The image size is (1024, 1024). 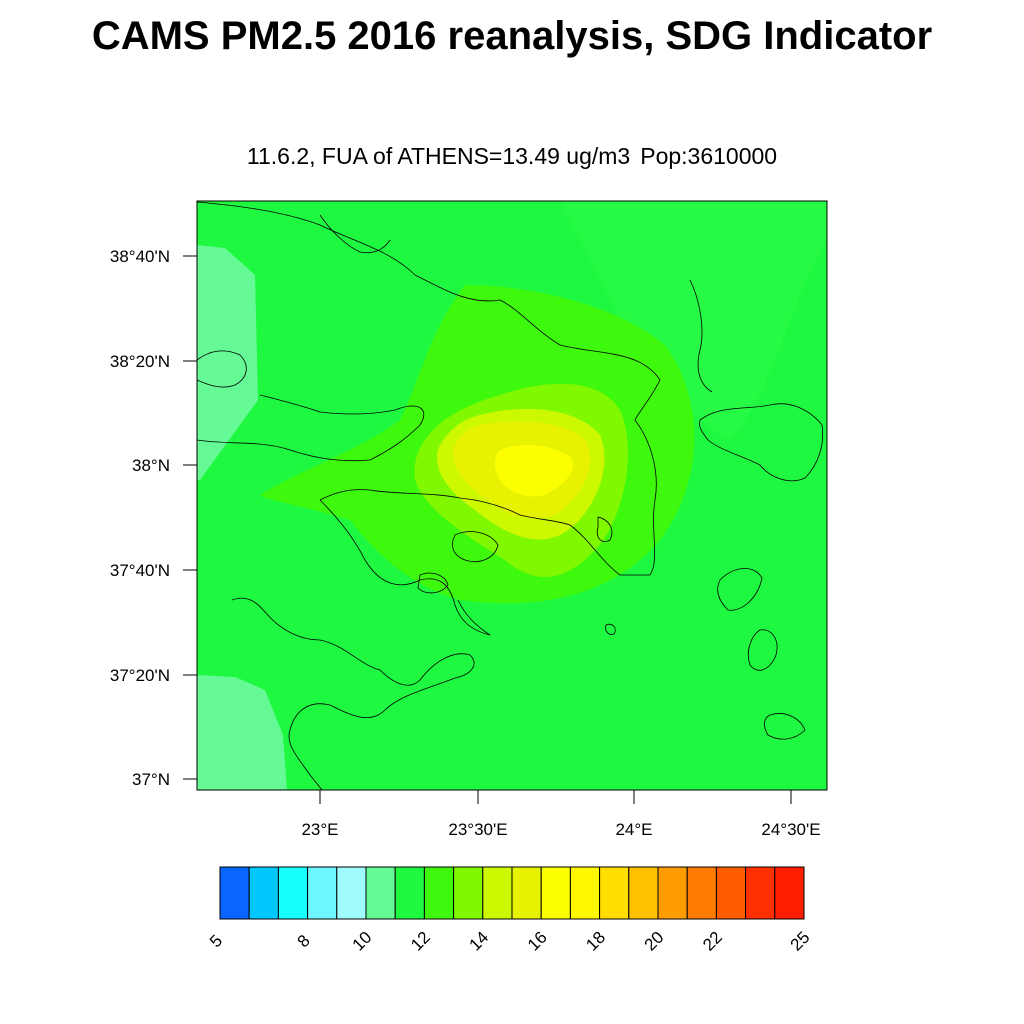 What do you see at coordinates (151, 465) in the screenshot?
I see `lat-tick-label: 38°N` at bounding box center [151, 465].